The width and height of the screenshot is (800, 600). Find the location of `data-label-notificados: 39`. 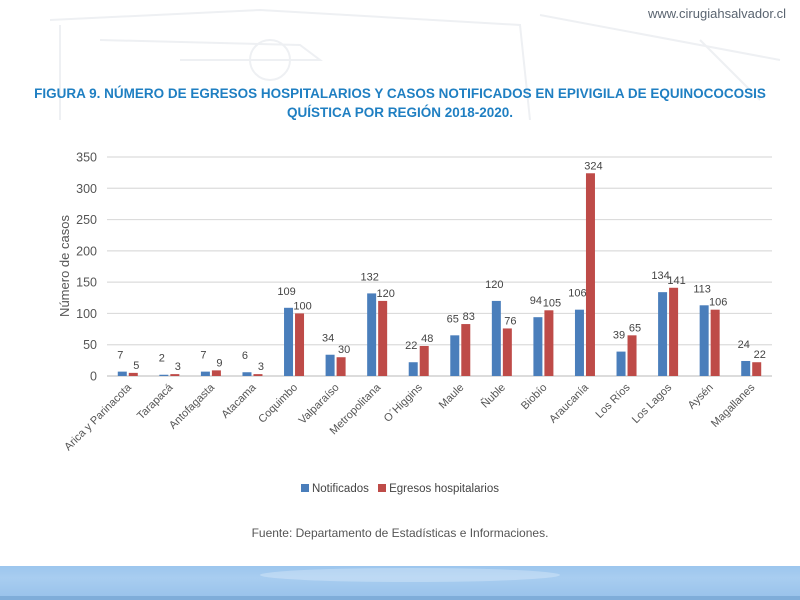

data-label-notificados: 39 is located at coordinates (619, 336).